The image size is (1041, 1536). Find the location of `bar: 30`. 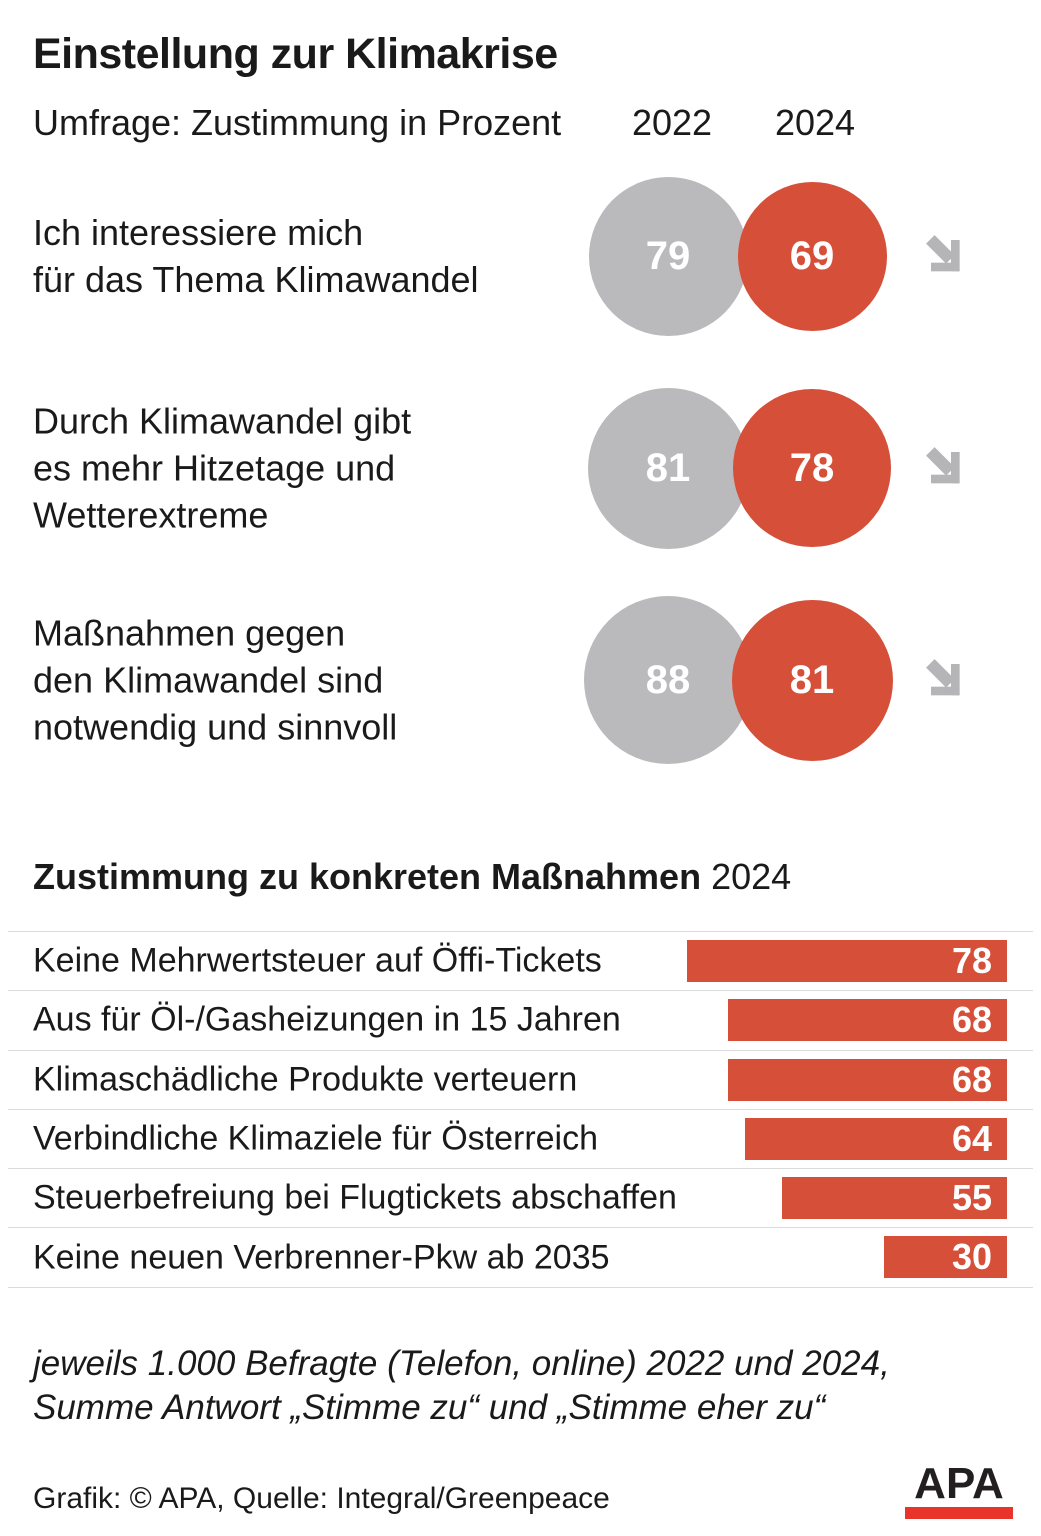

bar: 30 is located at coordinates (945, 1257).